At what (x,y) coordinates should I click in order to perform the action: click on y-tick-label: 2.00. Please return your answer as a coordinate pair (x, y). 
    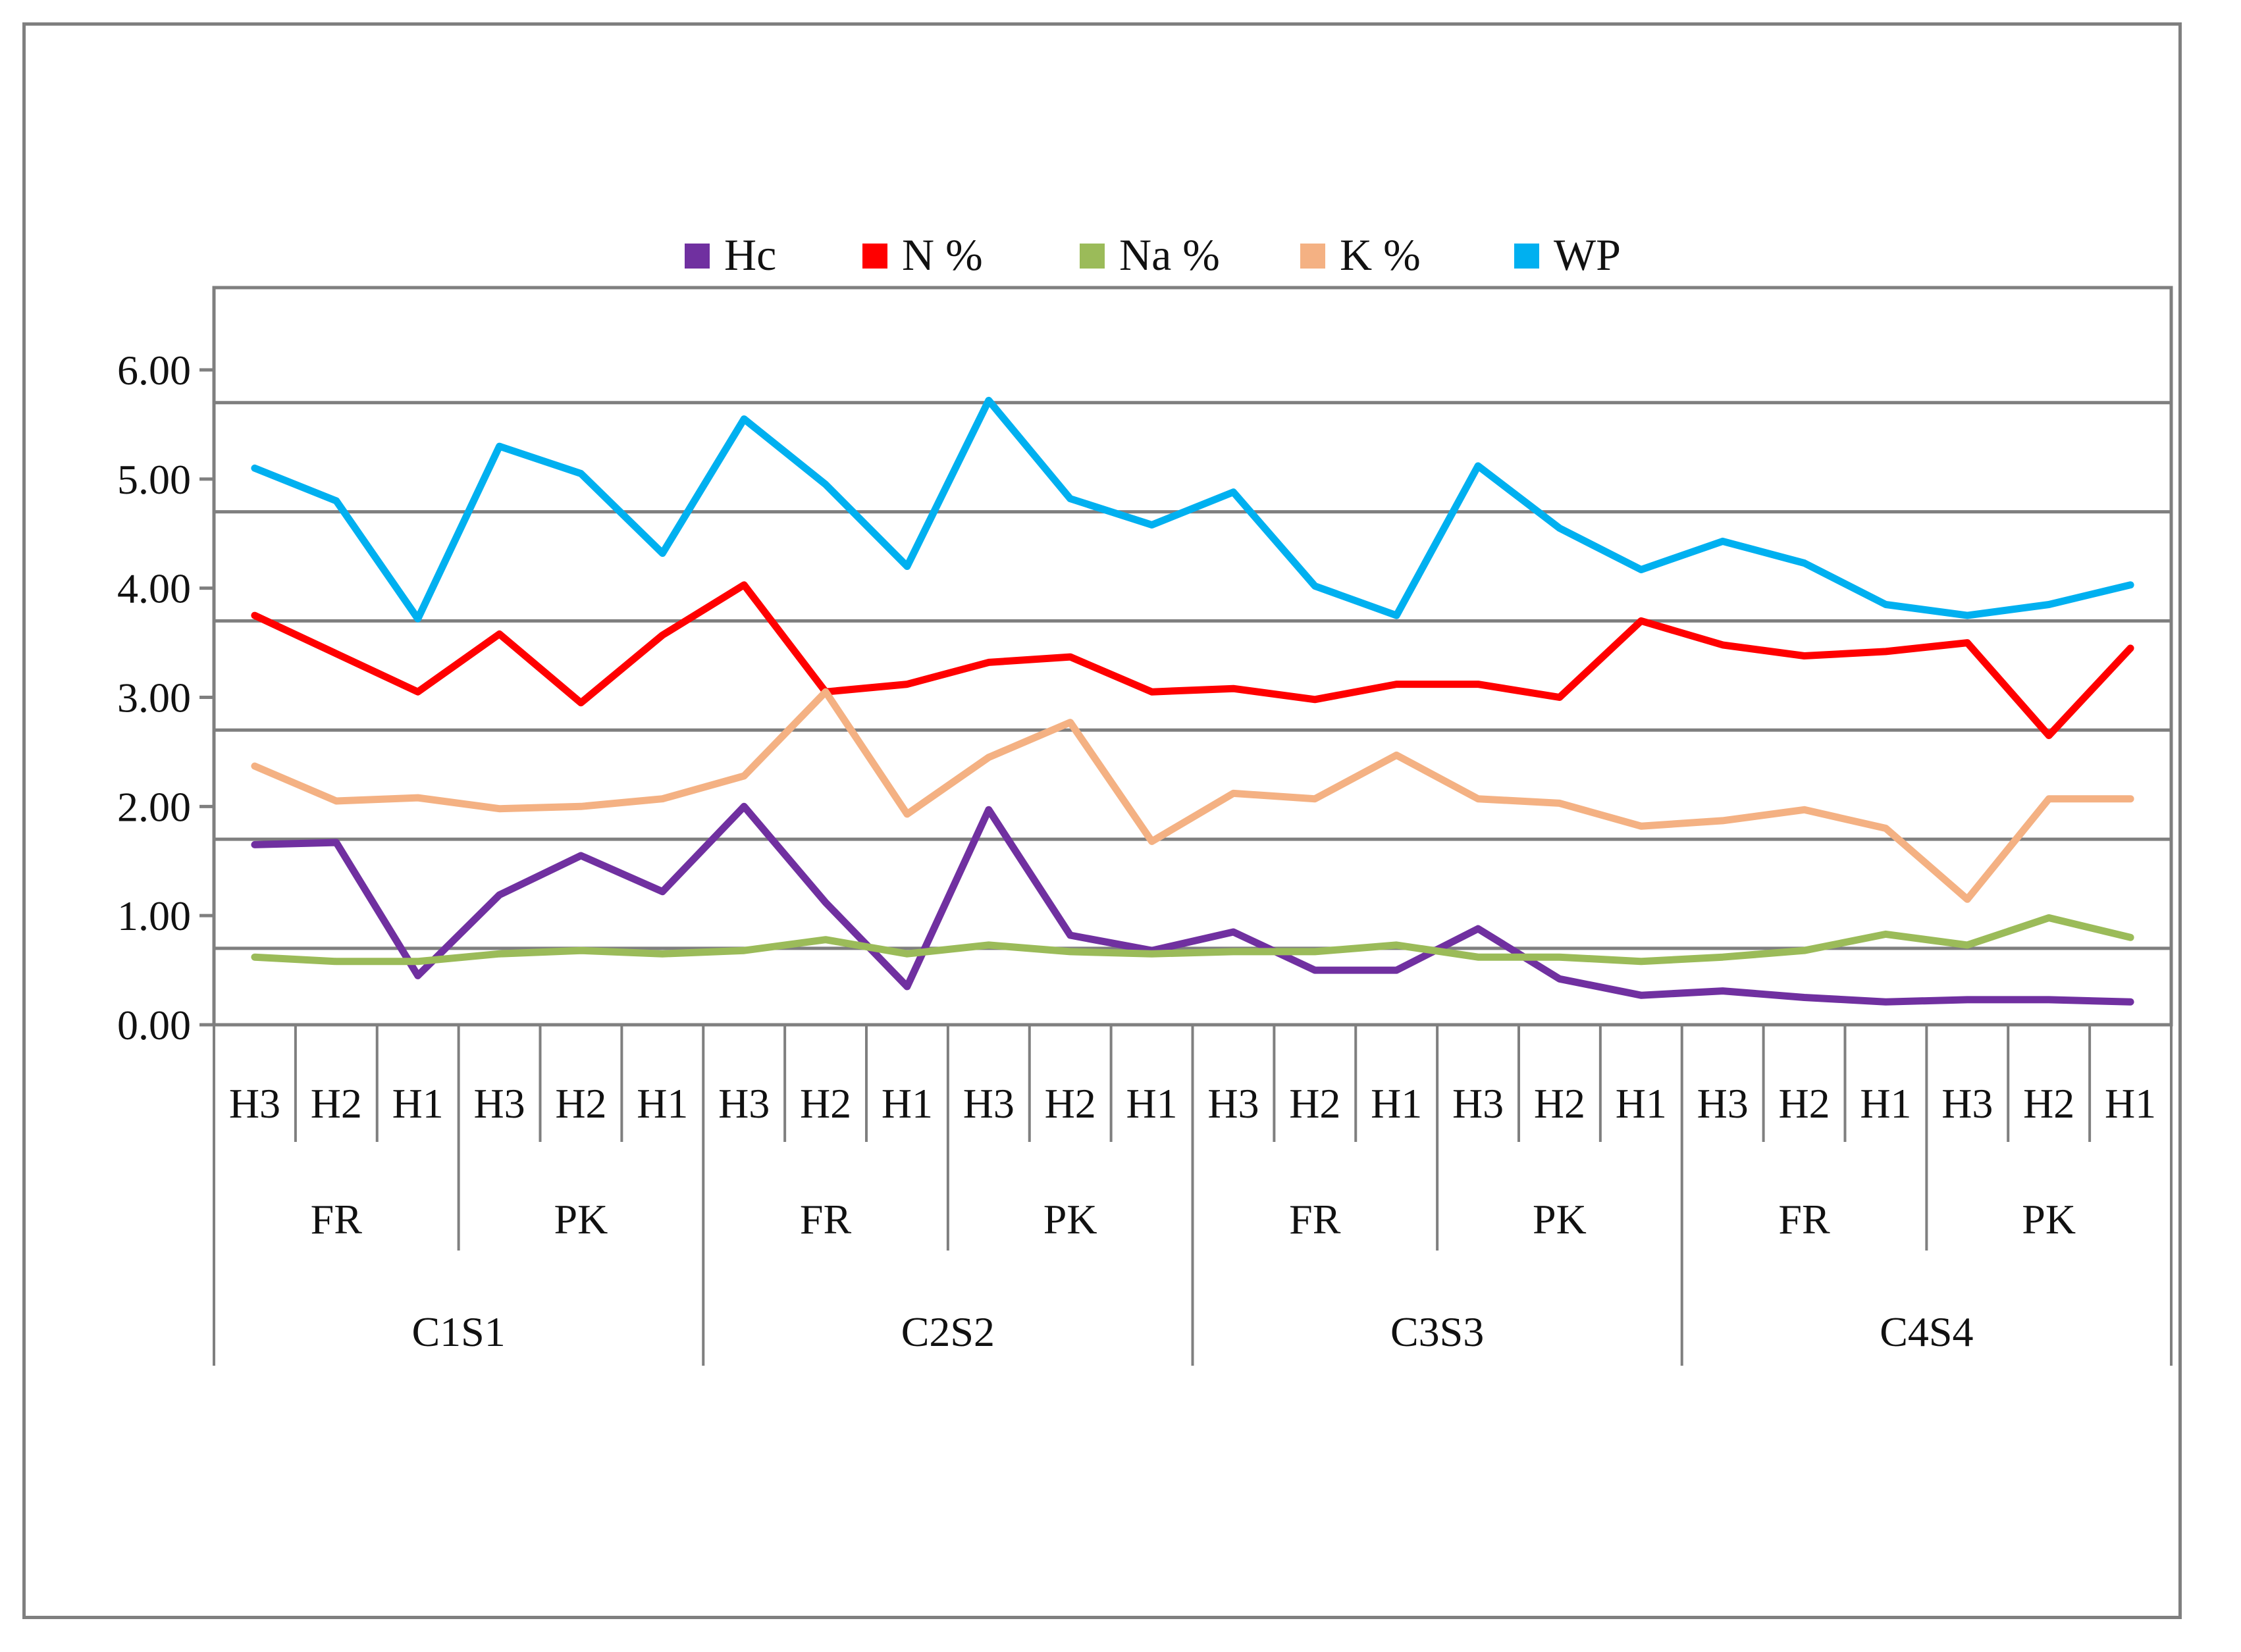
    Looking at the image, I should click on (154, 806).